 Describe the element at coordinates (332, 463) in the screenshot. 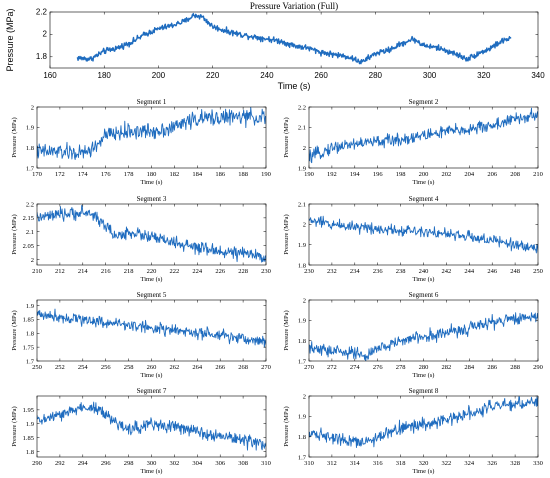

I see `x-tick-label: 312` at that location.